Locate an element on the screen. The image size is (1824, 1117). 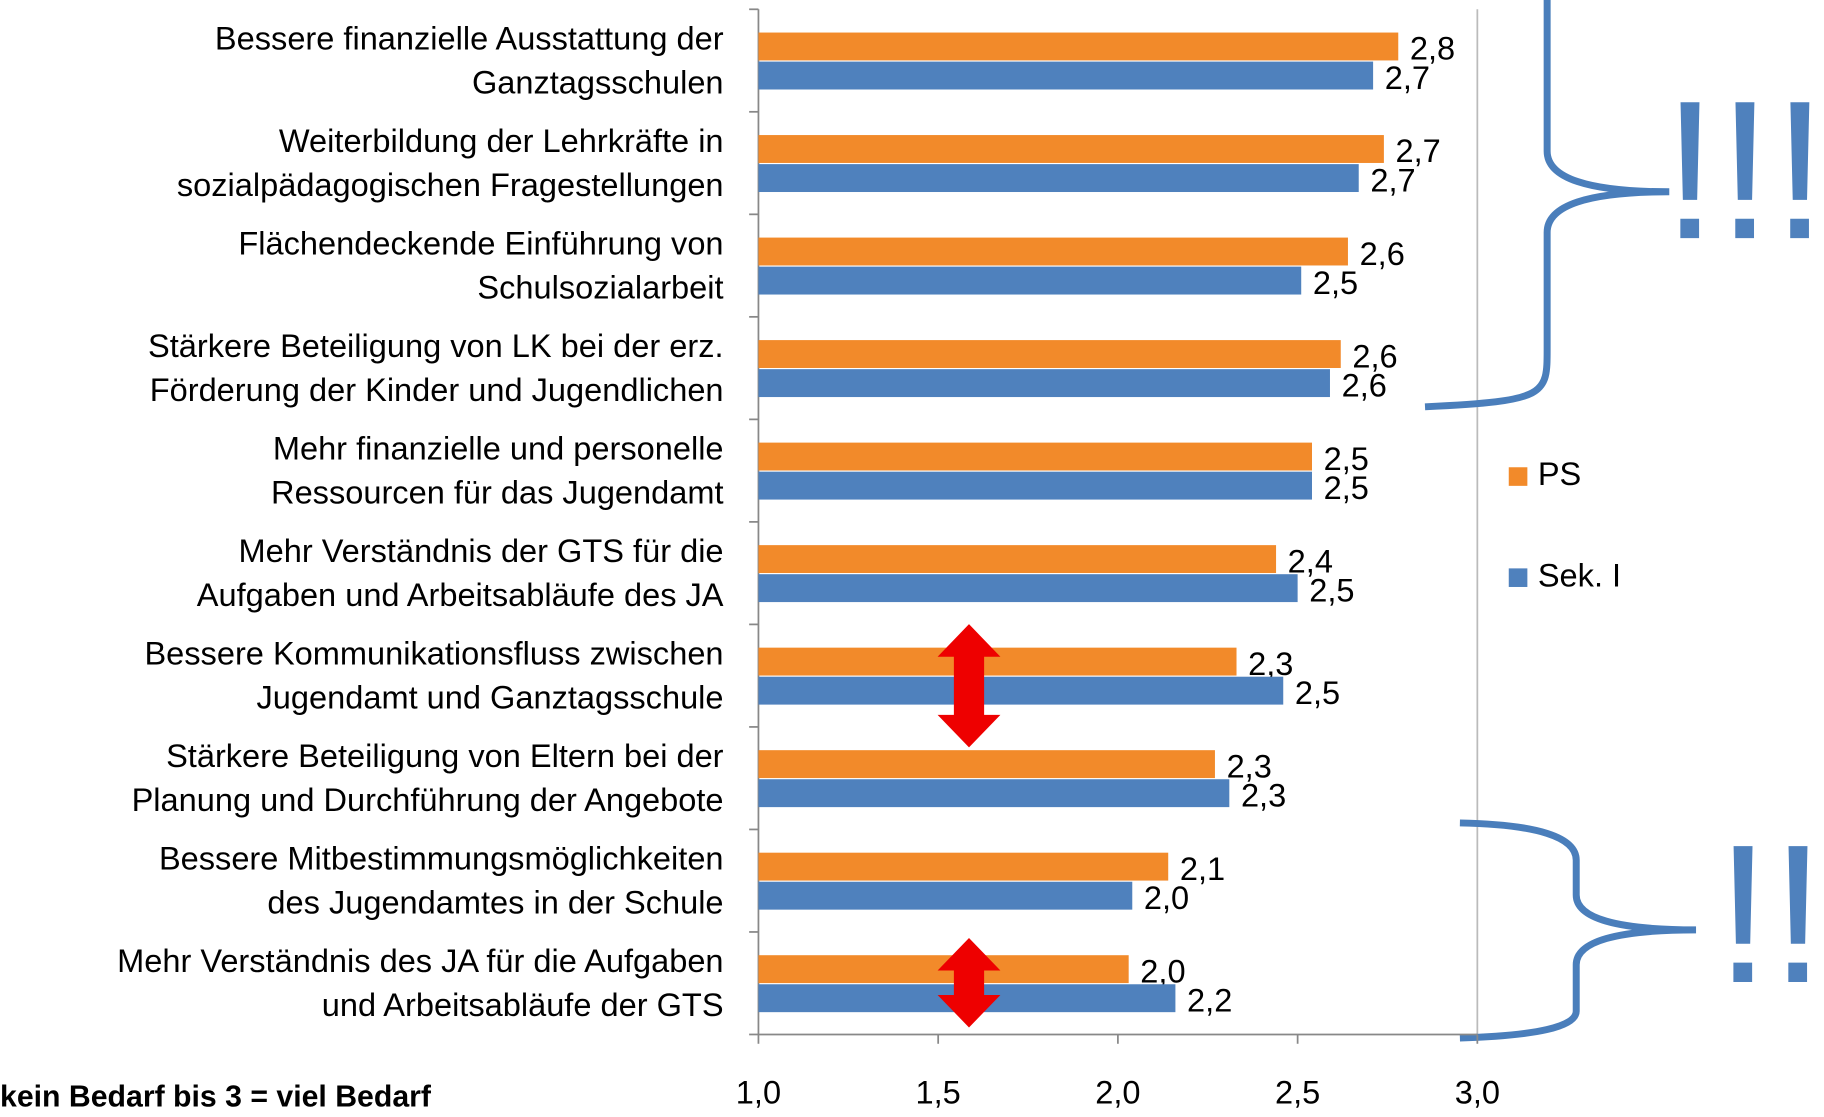
category-label: Stärkere Beteiligung von LK bei der erz. is located at coordinates (436, 346).